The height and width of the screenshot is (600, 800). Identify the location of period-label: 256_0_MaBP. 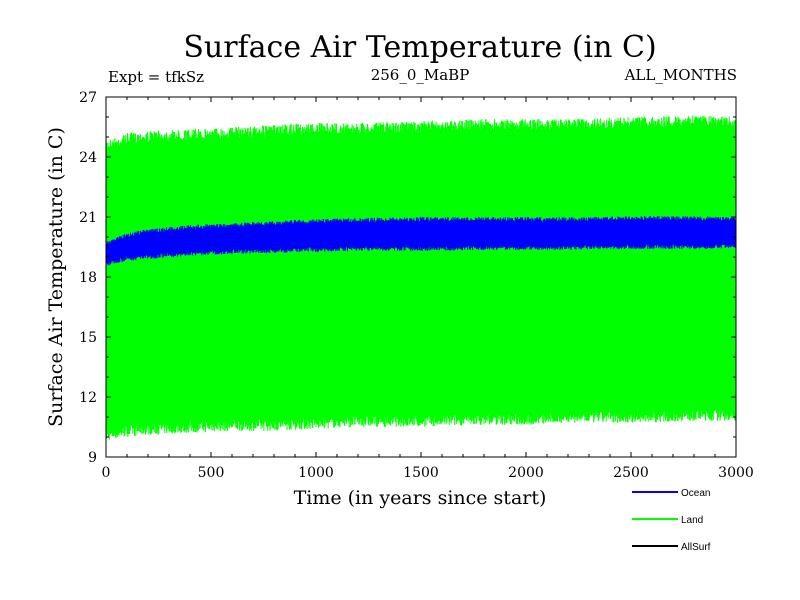
(420, 75).